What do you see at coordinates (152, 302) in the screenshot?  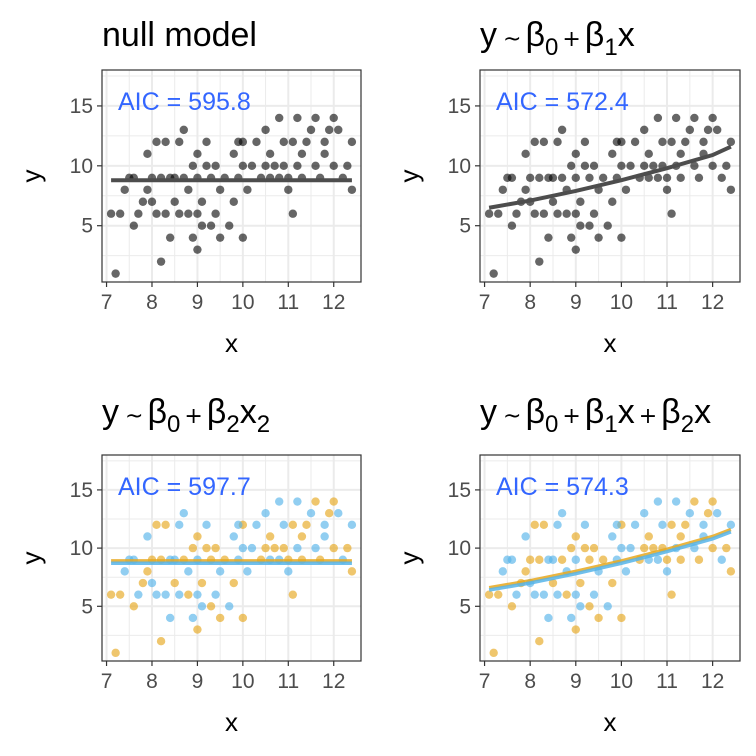 I see `x-tick-label: 8` at bounding box center [152, 302].